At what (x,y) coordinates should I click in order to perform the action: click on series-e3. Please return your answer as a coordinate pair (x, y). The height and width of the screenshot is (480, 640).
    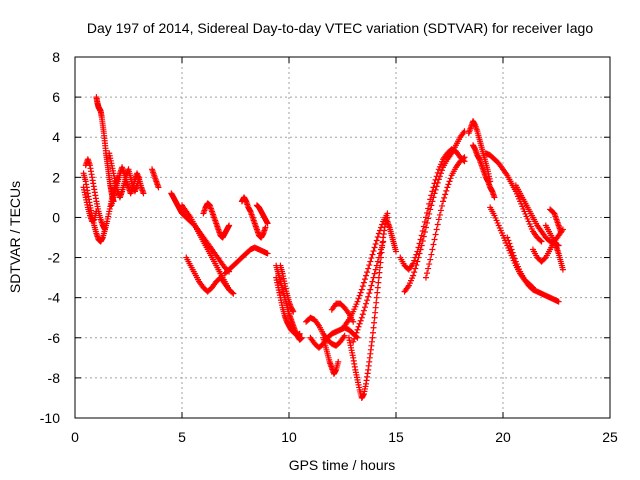
    Looking at the image, I should click on (331, 355).